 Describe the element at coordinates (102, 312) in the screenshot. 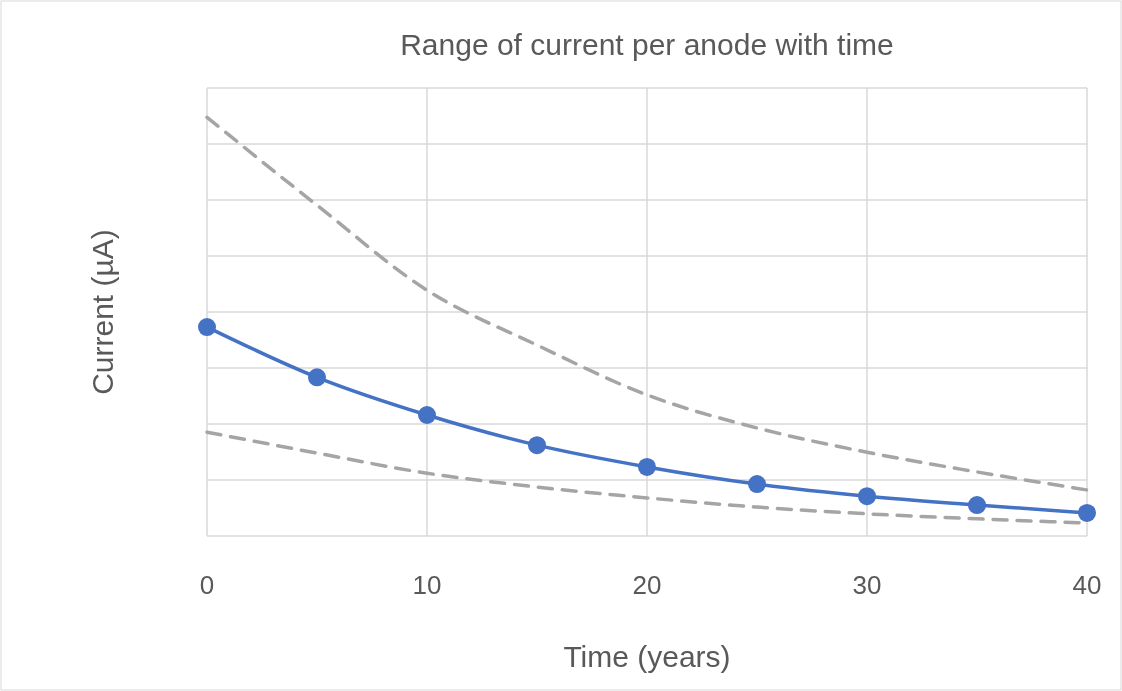

I see `y-axis-title: Current (µA)` at that location.